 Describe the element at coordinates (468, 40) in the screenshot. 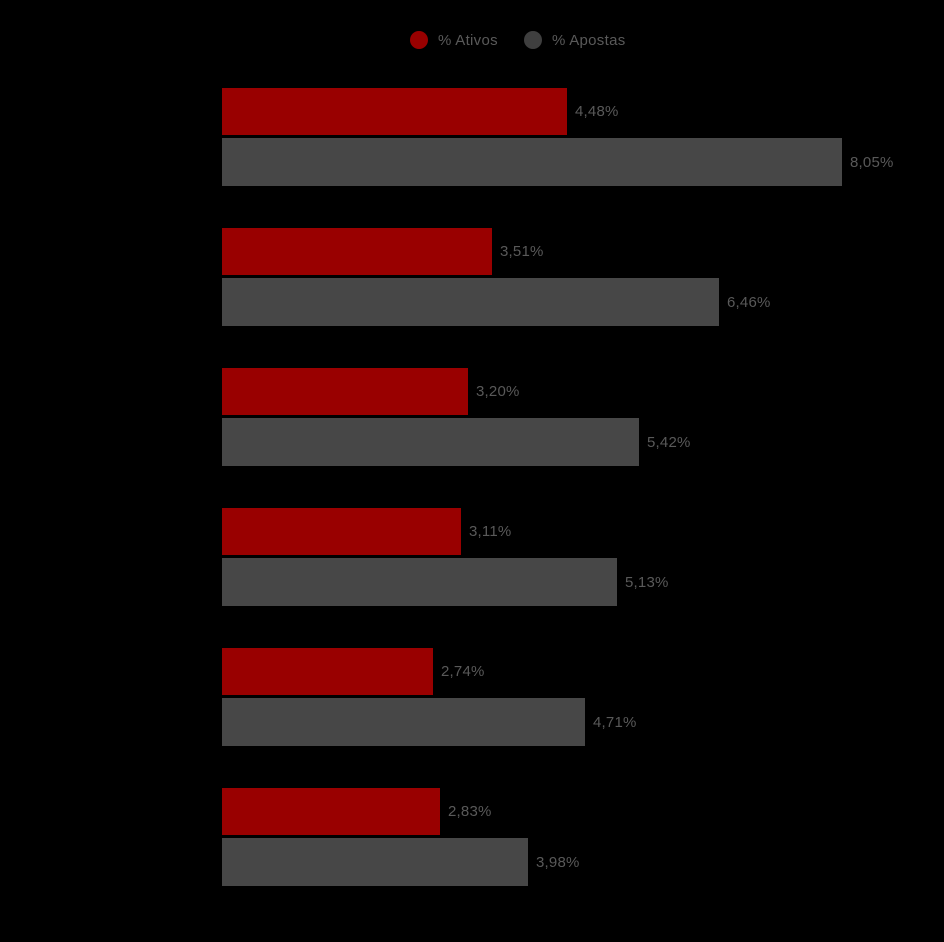

I see `legend-label-ativos: % Ativos` at that location.